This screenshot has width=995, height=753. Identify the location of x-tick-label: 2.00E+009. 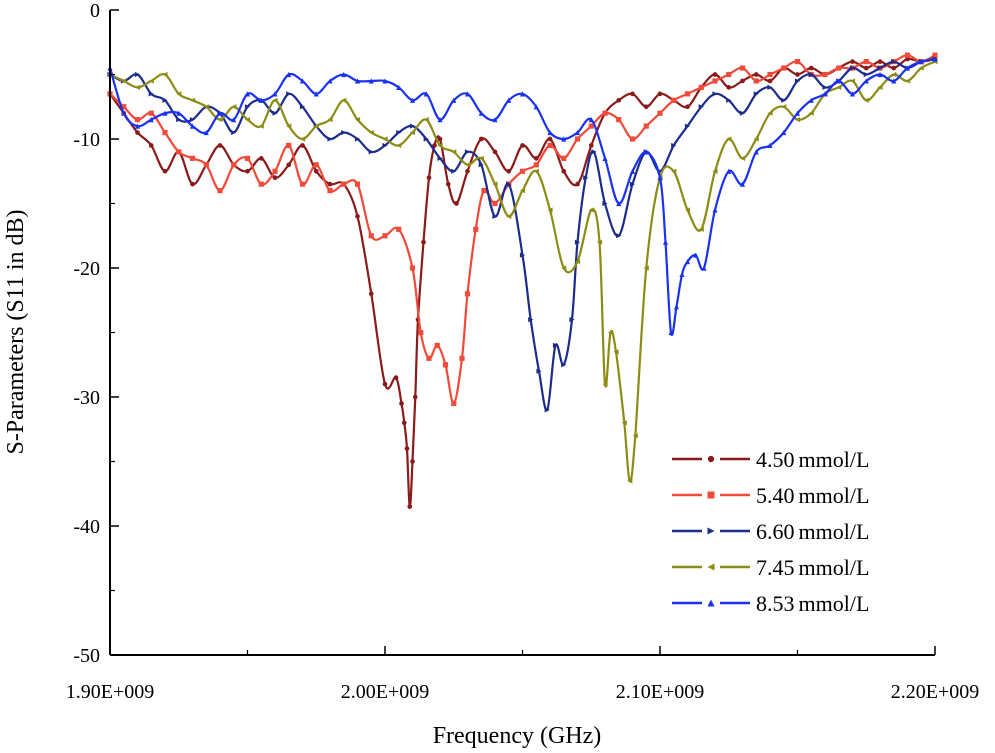
(385, 692).